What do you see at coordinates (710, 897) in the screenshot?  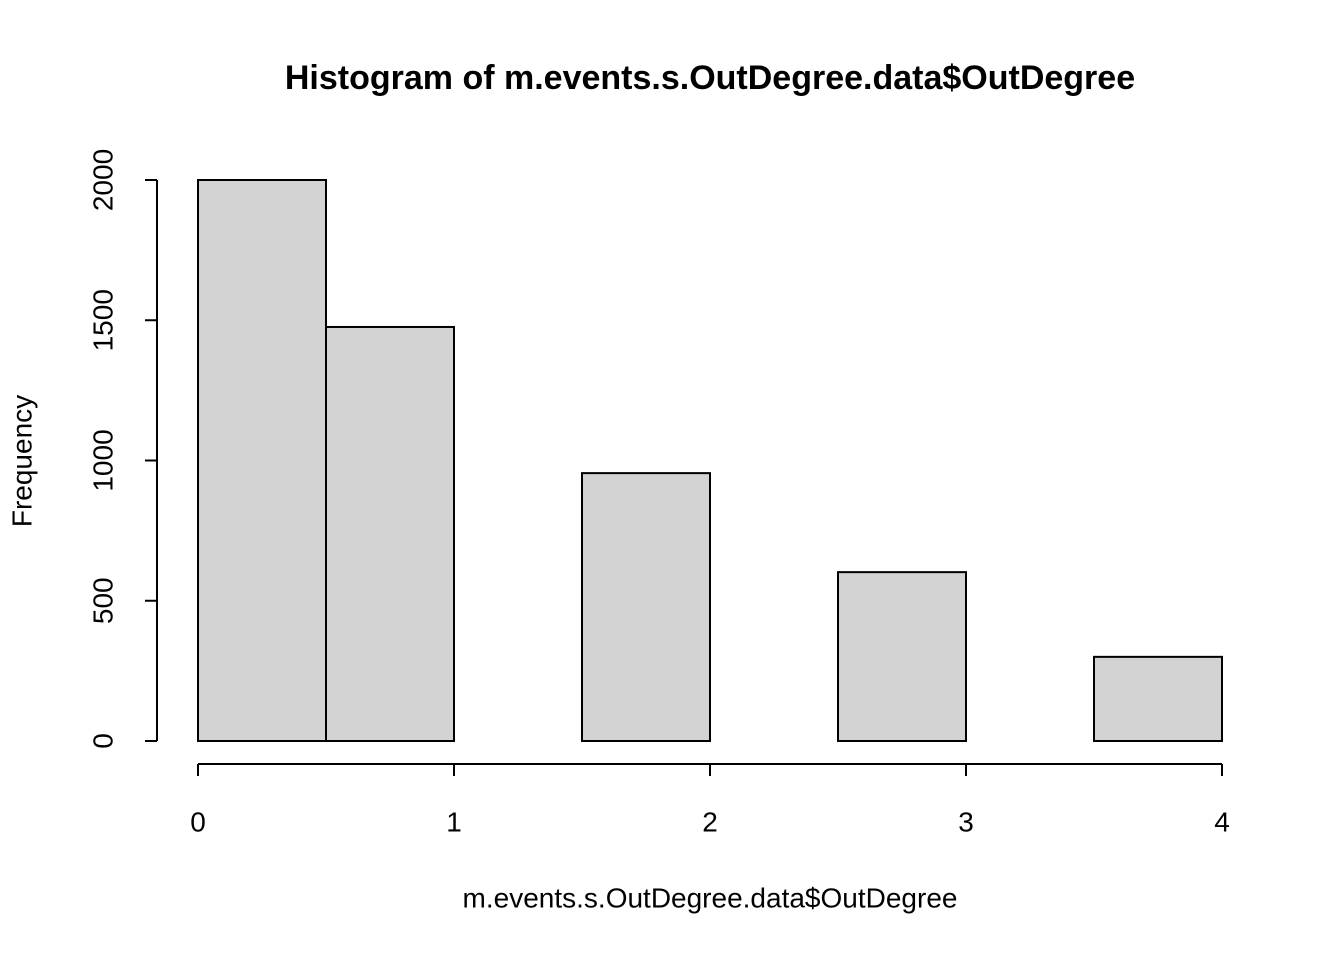 I see `x-axis-label: m.events.s.OutDegree.data$OutDegree` at bounding box center [710, 897].